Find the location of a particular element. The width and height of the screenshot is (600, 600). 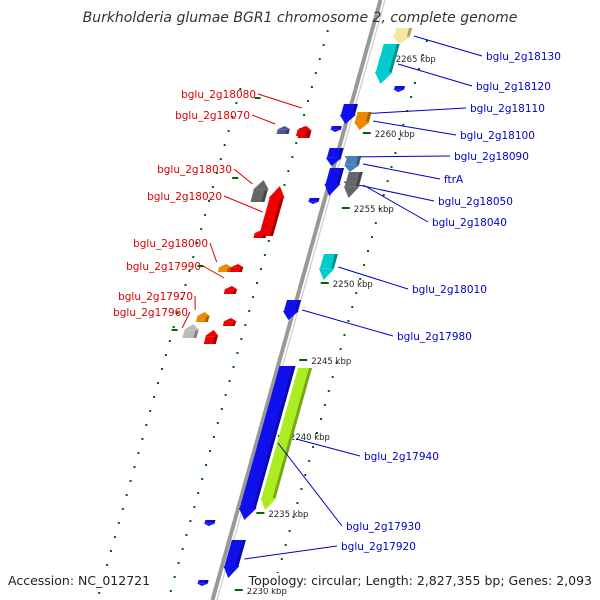

forward-gene-label: bglu_2g18100 is located at coordinates (497, 136).